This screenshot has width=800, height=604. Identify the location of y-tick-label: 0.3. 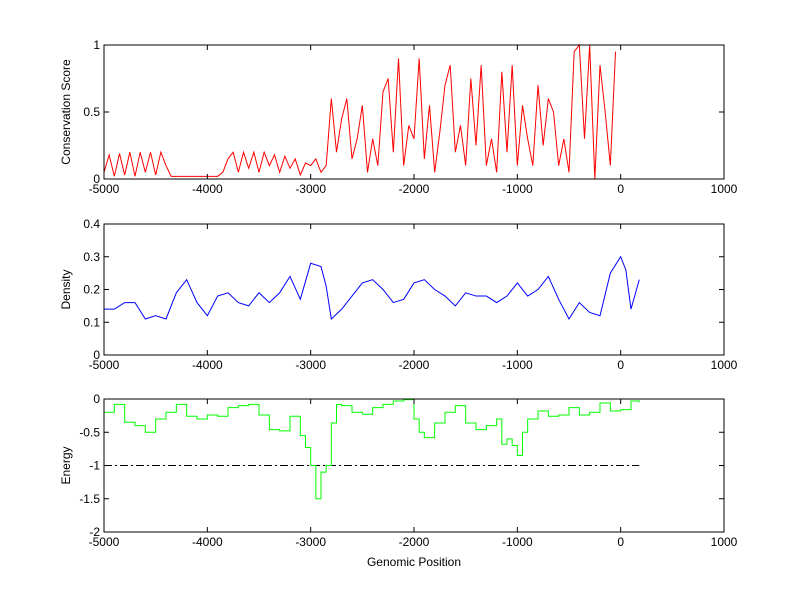
(91, 257).